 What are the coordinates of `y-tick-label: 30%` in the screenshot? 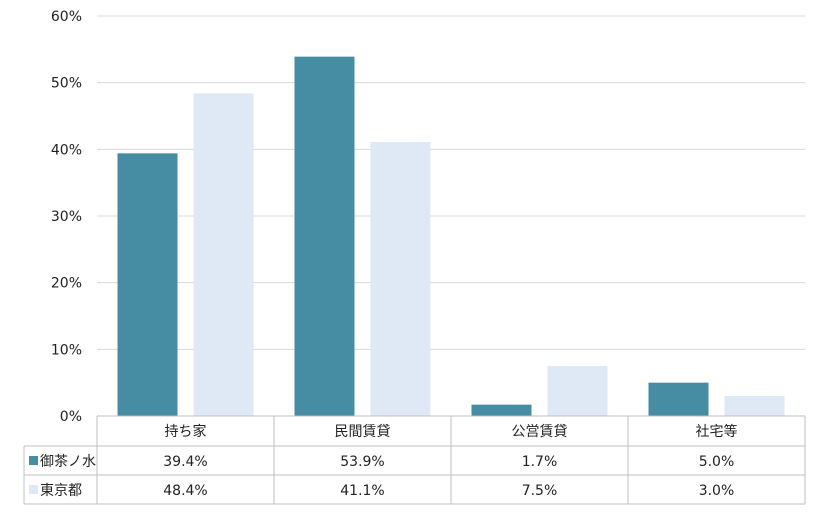 It's located at (66, 217).